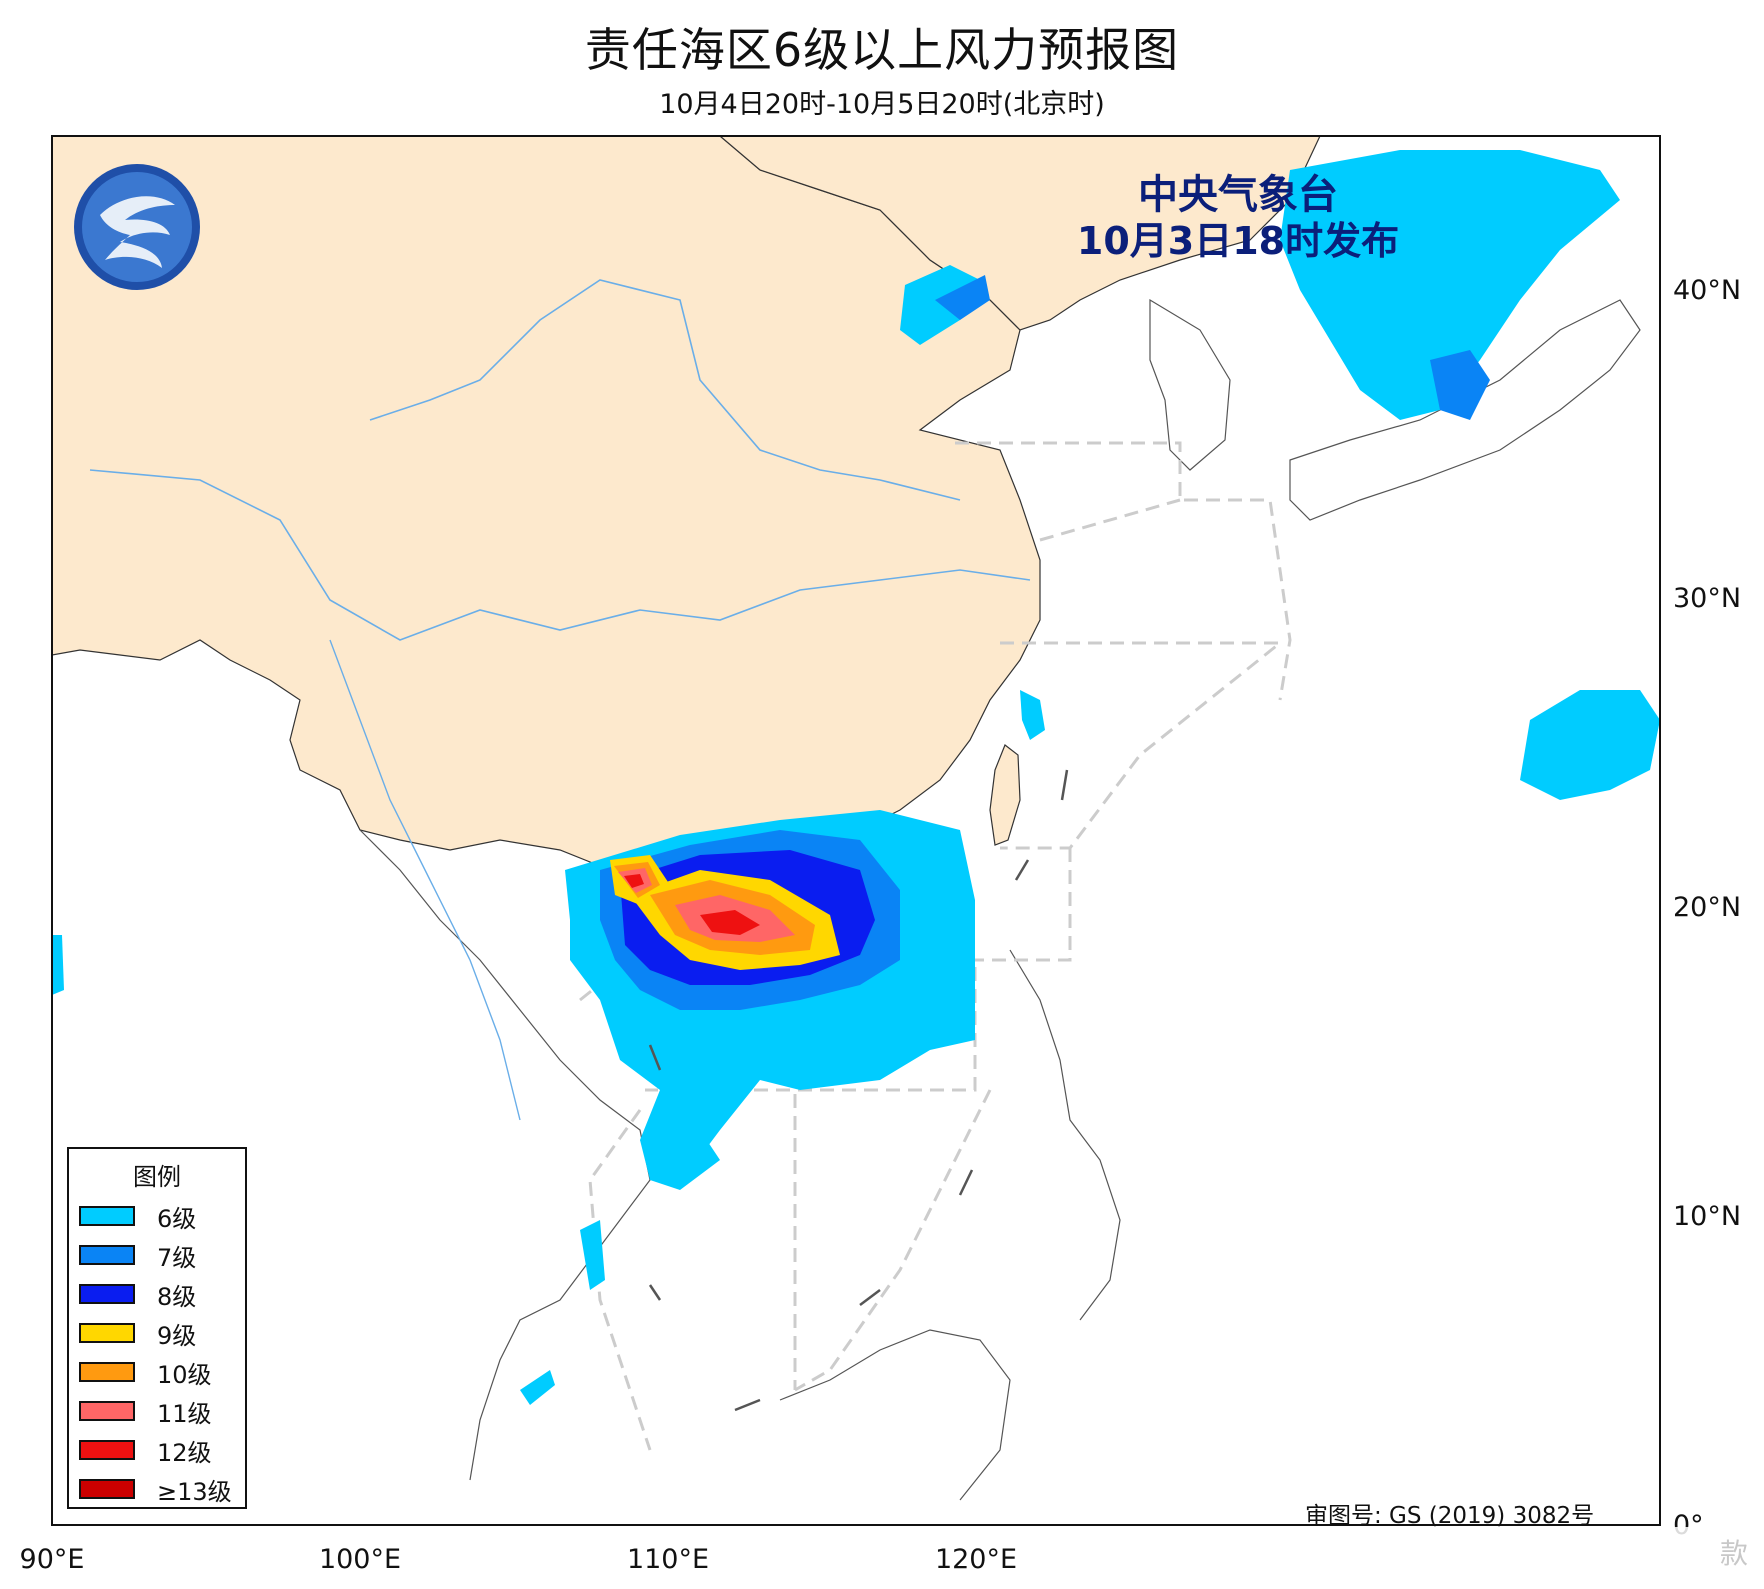 Image resolution: width=1764 pixels, height=1589 pixels. What do you see at coordinates (1520, 1547) in the screenshot?
I see `watermark-overlay` at bounding box center [1520, 1547].